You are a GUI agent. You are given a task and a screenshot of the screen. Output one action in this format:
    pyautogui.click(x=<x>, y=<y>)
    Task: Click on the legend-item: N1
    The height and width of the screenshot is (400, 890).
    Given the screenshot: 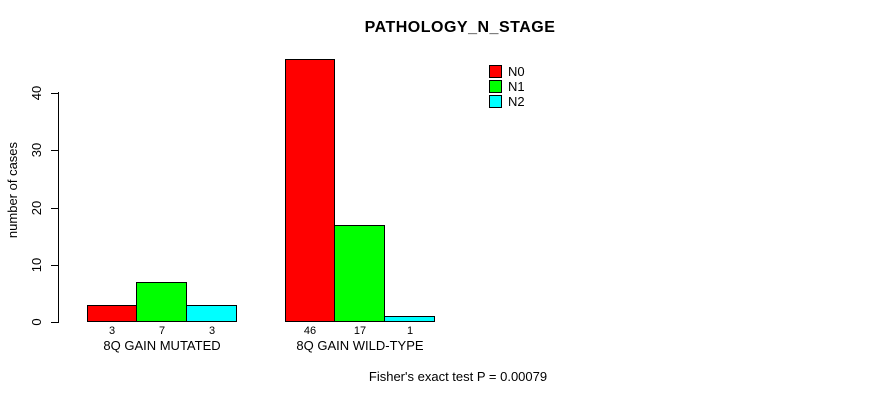 What is the action you would take?
    pyautogui.click(x=507, y=86)
    